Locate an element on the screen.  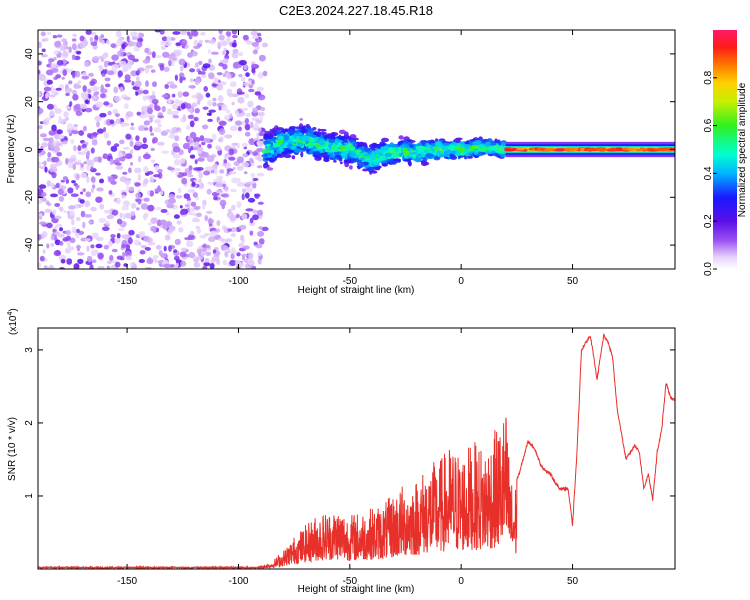
x-tick-label: 0 is located at coordinates (461, 581).